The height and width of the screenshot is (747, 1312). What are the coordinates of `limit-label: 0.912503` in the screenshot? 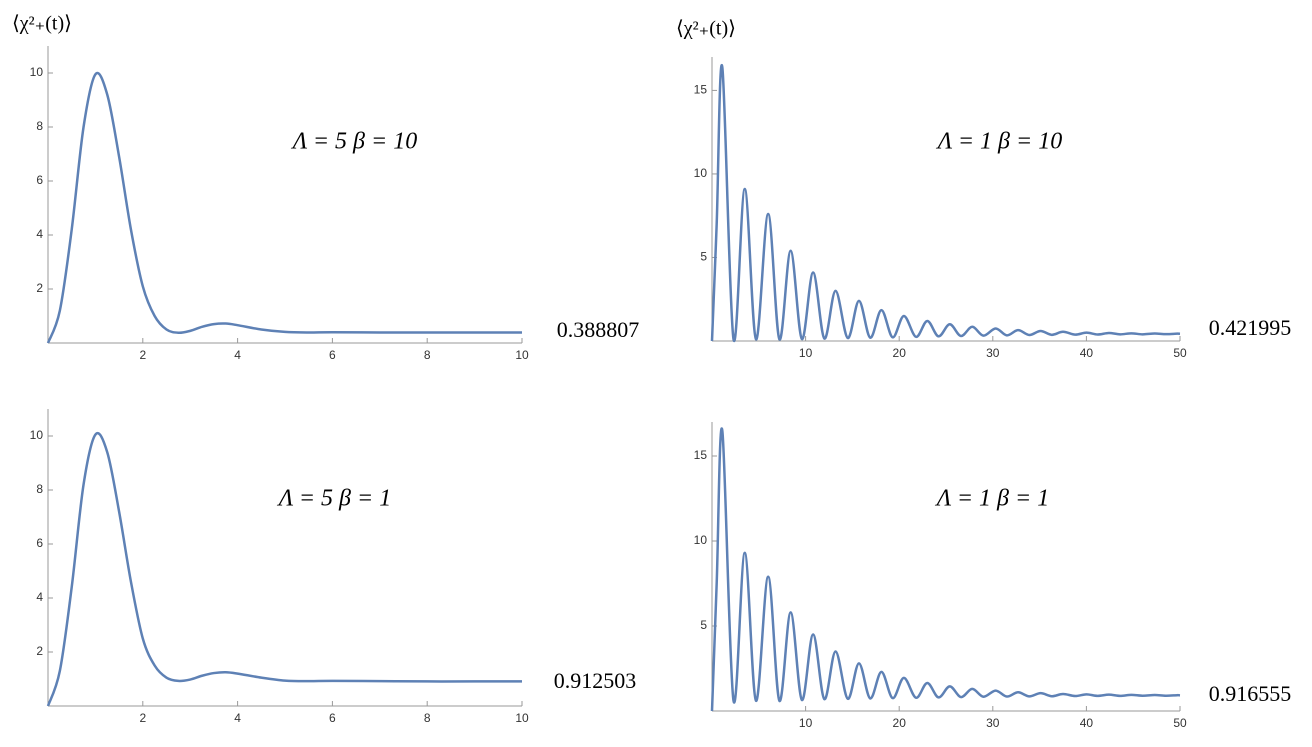 It's located at (595, 680).